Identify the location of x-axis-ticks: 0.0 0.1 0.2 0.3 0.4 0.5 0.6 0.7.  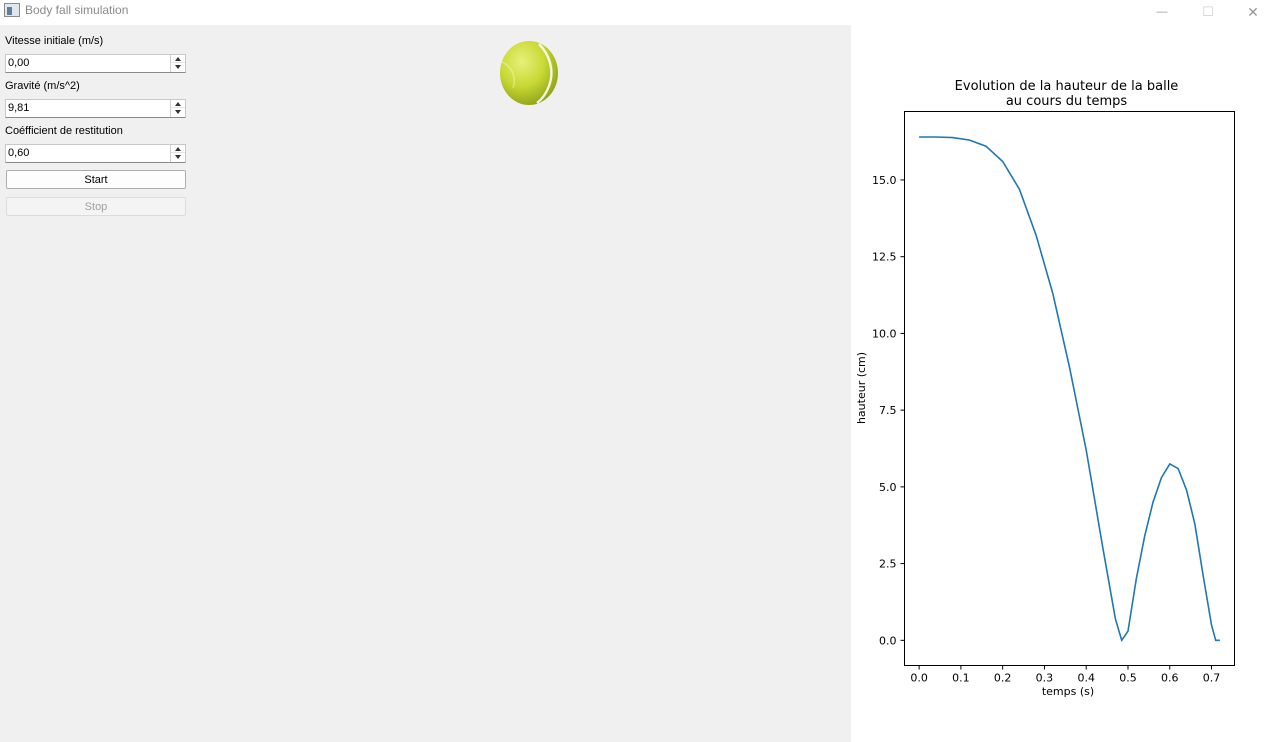
(1065, 675).